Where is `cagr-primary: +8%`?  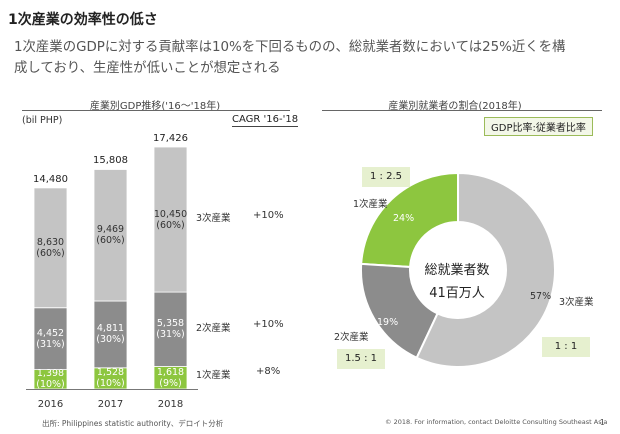
cagr-primary: +8% is located at coordinates (268, 371).